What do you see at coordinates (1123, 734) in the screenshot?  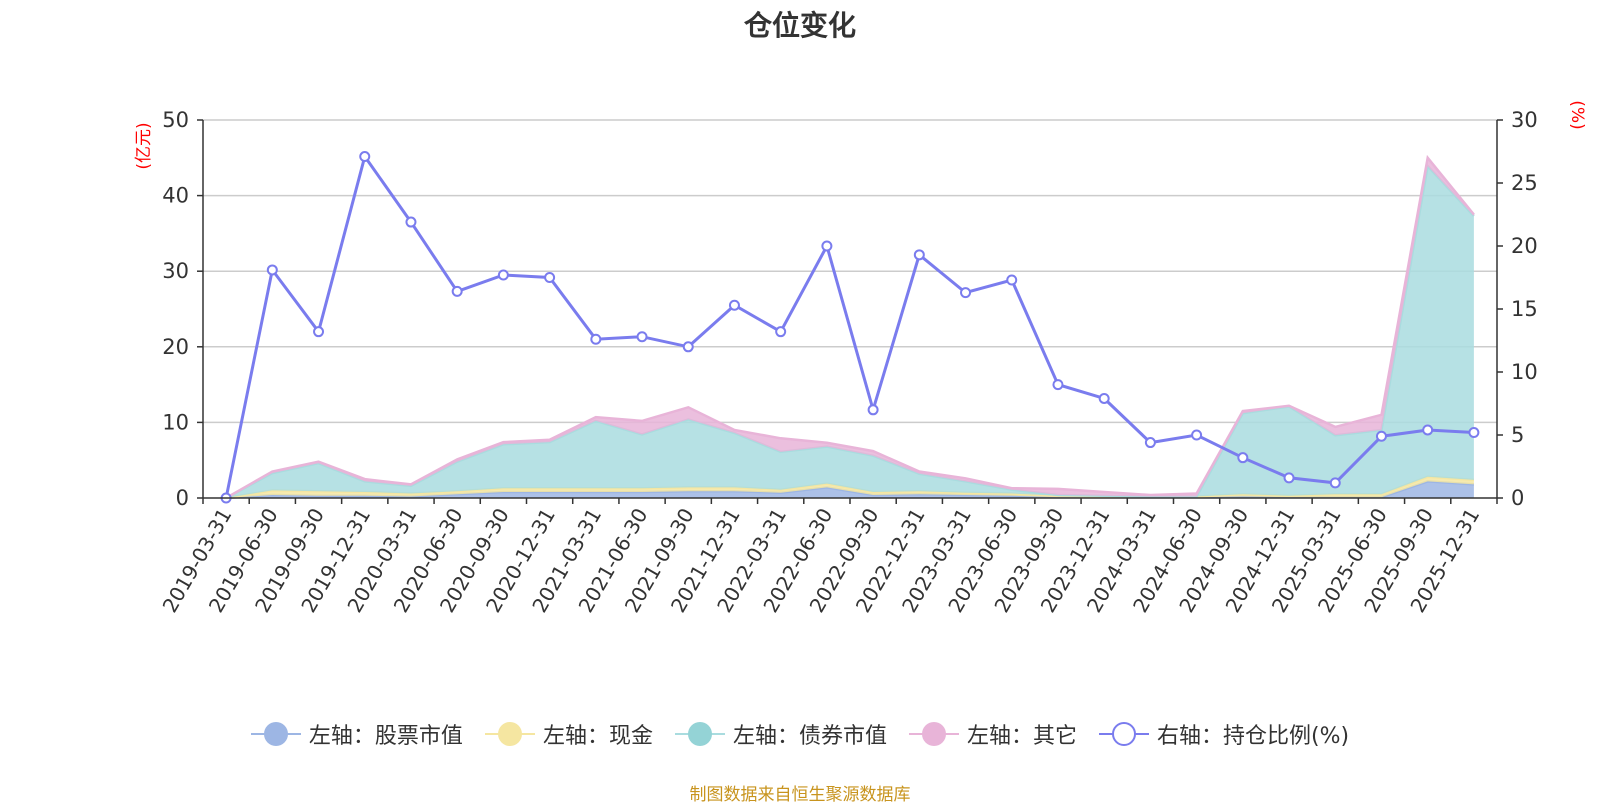 I see `legend-swatch-ratio` at bounding box center [1123, 734].